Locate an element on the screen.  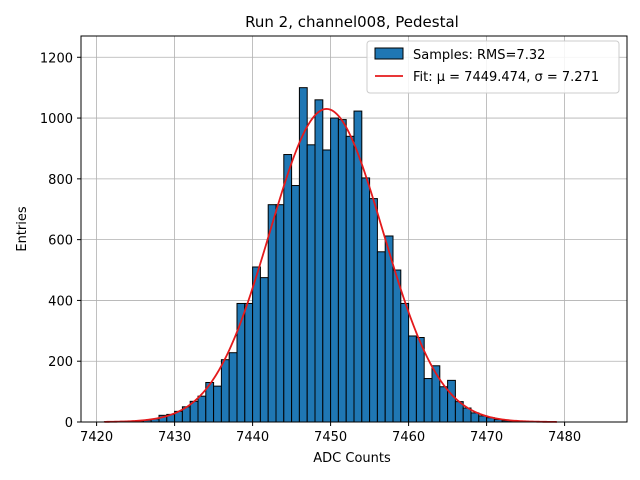
x-tick-label: 7470 is located at coordinates (486, 437).